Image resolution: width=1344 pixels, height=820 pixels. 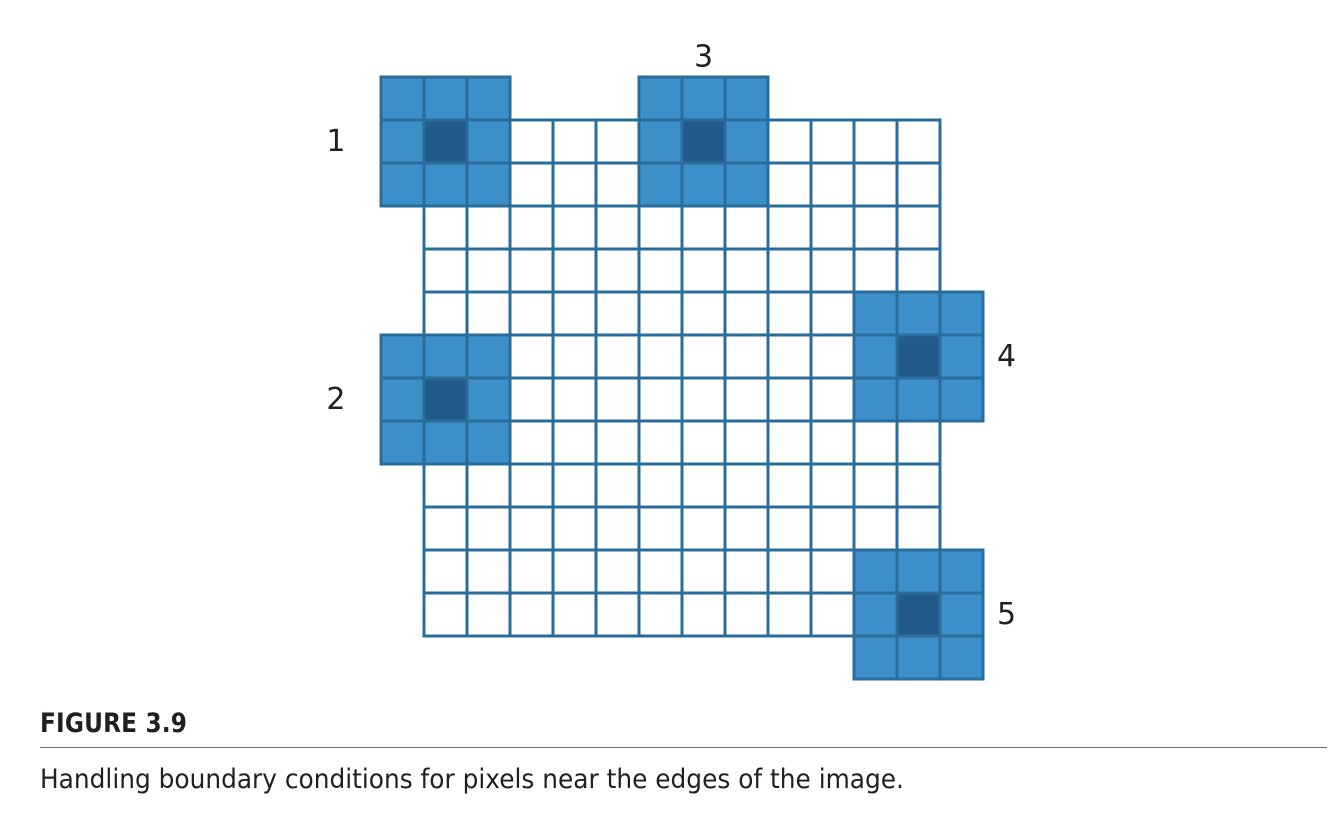 I want to click on window-label-2: 2, so click(x=335, y=399).